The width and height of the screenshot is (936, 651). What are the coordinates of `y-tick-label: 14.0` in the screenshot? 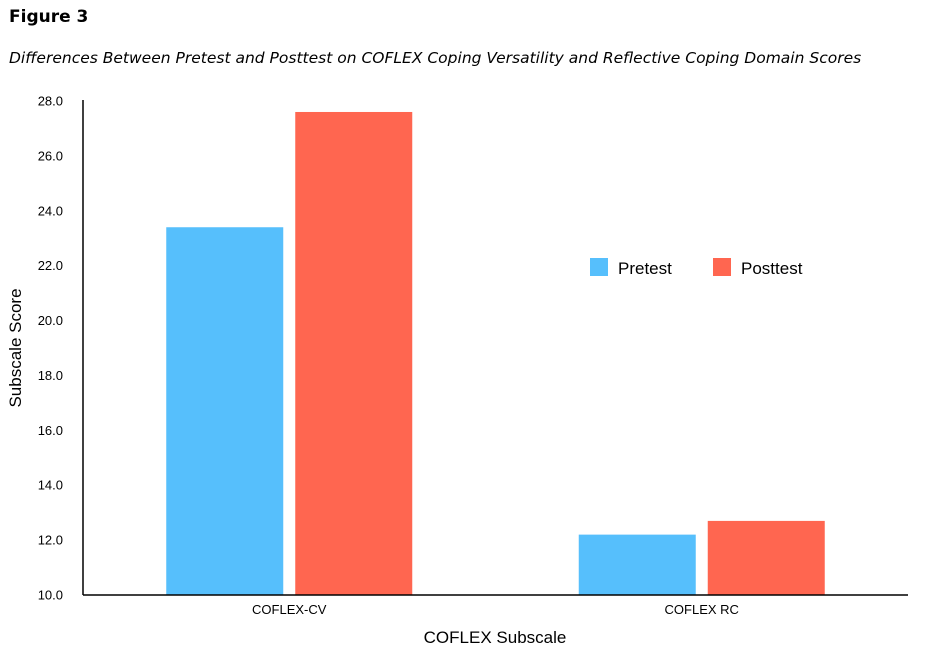 It's located at (50, 485).